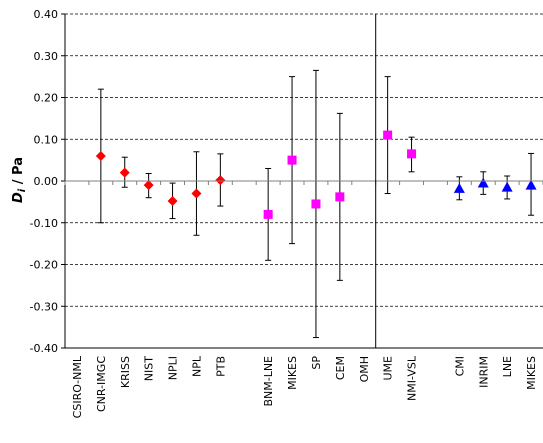 The image size is (543, 443). I want to click on y-tick-label: 0.00, so click(46, 181).